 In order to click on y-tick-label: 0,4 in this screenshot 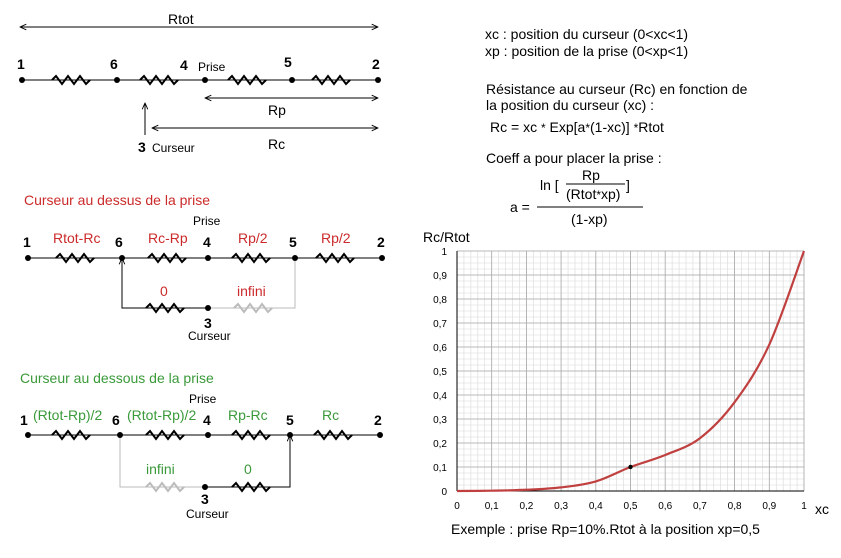, I will do `click(440, 396)`.